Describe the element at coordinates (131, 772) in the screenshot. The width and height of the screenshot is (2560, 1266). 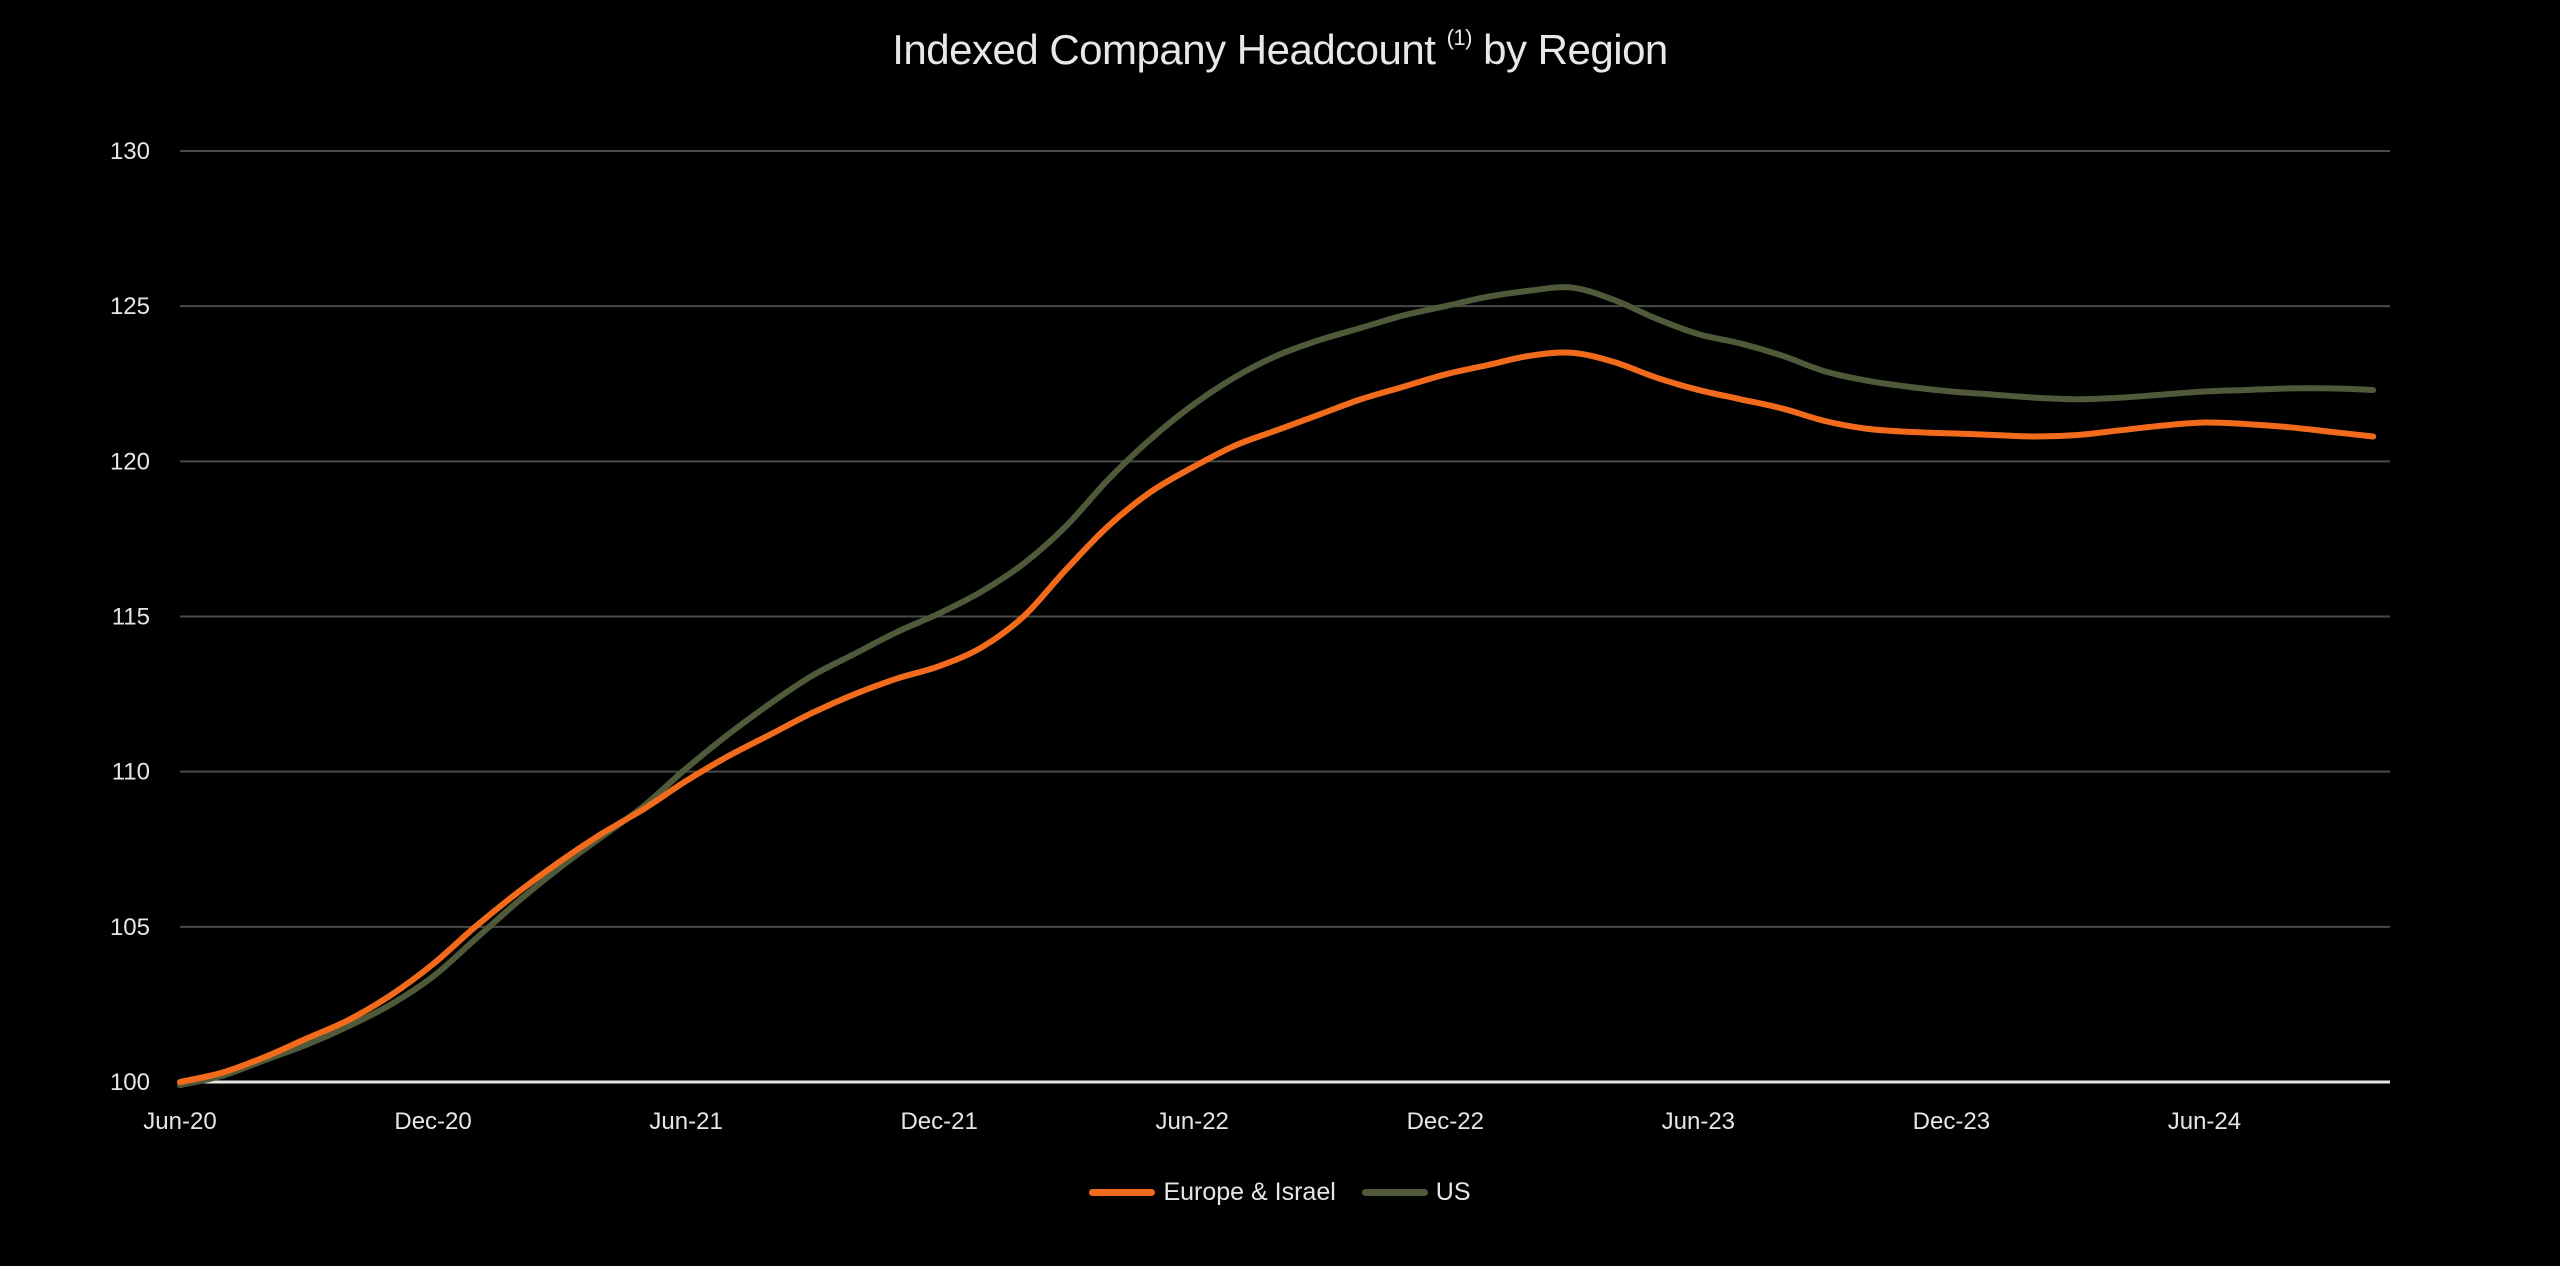
I see `y-tick-label-110: 110` at that location.